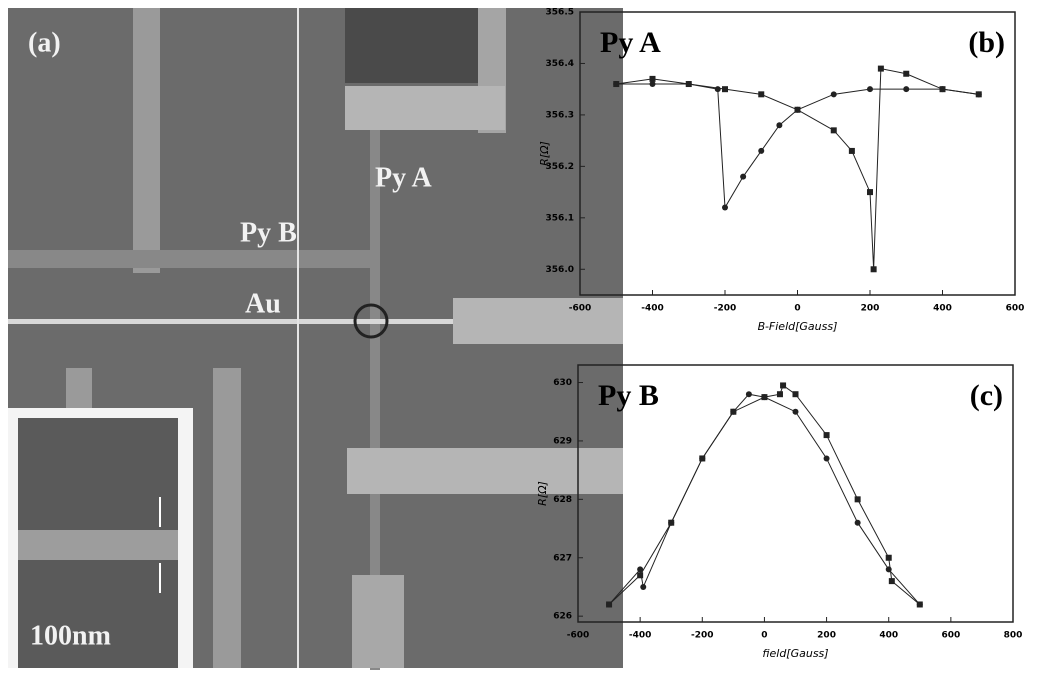  Describe the element at coordinates (560, 13) in the screenshot. I see `y-tick-label: 356.5` at that location.